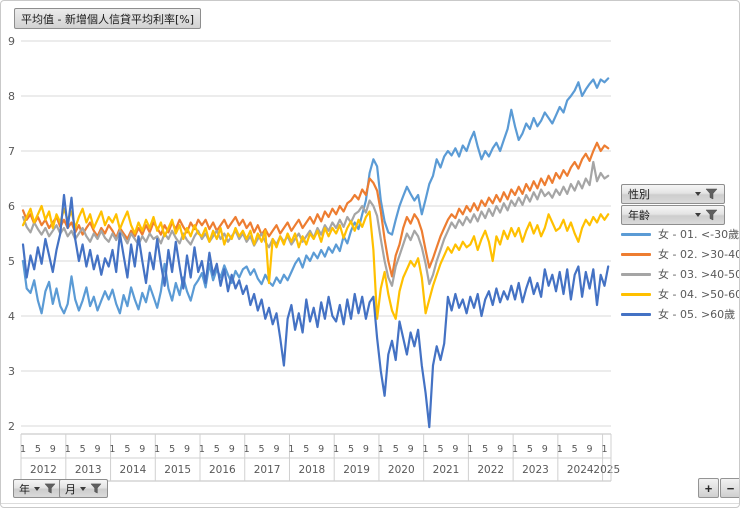  What do you see at coordinates (535, 470) in the screenshot?
I see `year-label: 2023` at bounding box center [535, 470].